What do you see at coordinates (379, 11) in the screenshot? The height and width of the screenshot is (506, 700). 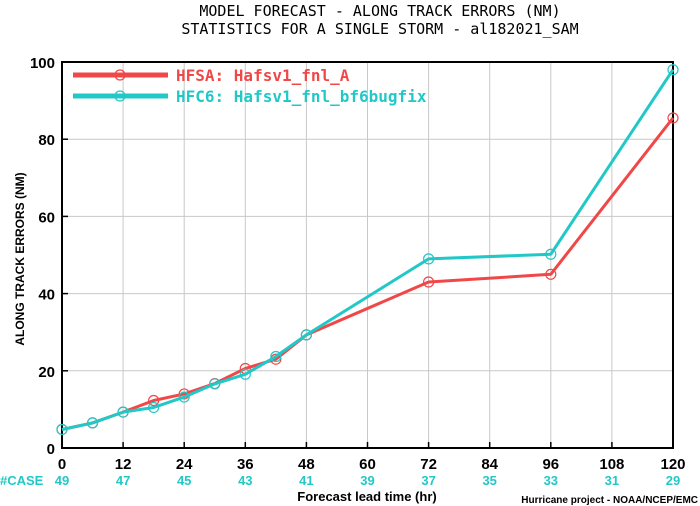 I see `chart-title: MODEL FORECAST - ALONG TRACK ERRORS (NM)` at bounding box center [379, 11].